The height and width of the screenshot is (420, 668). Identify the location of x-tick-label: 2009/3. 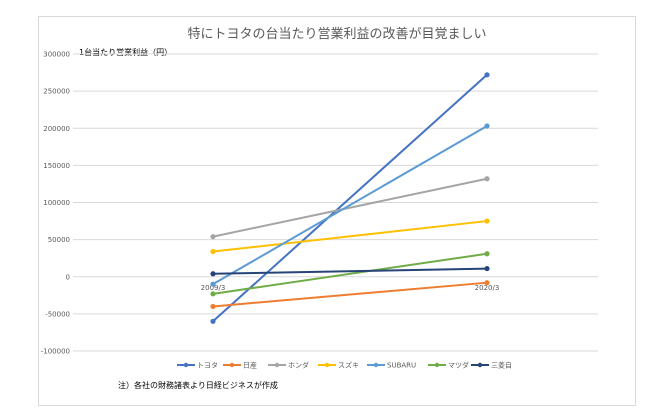
(213, 288).